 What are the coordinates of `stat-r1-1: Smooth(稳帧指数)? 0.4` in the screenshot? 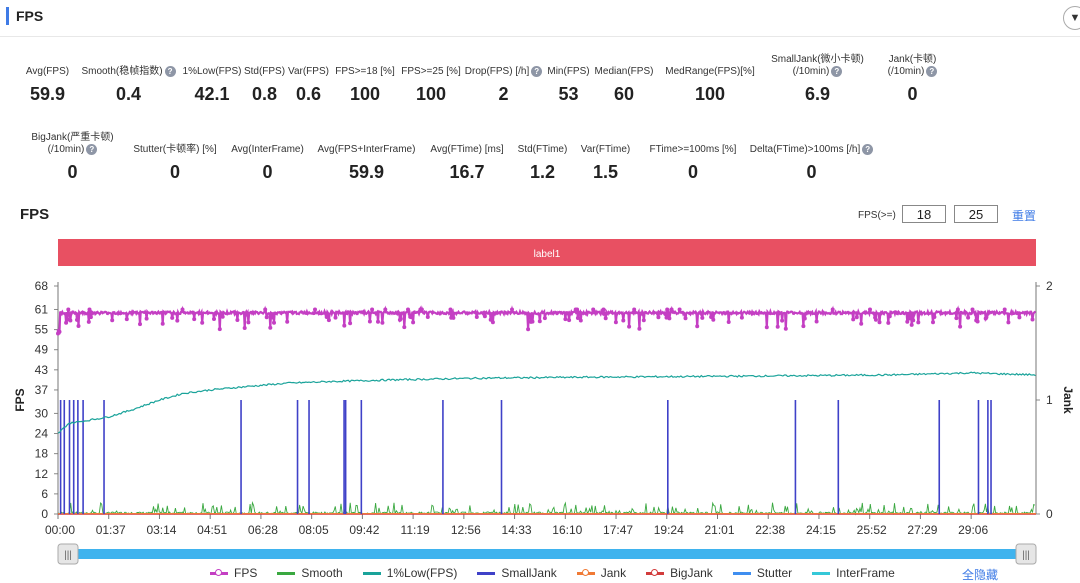 It's located at (128, 78).